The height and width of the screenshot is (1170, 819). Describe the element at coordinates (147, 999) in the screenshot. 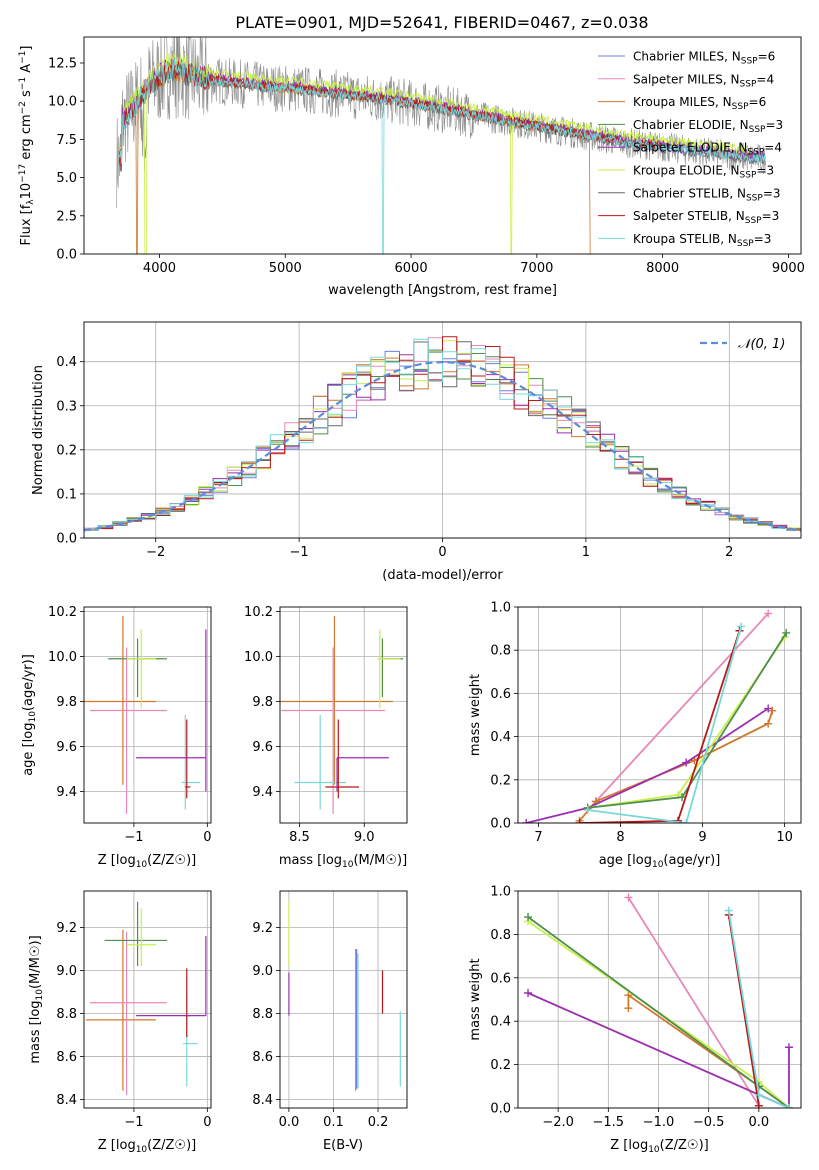

I see `mass_vs_Z-frame` at that location.